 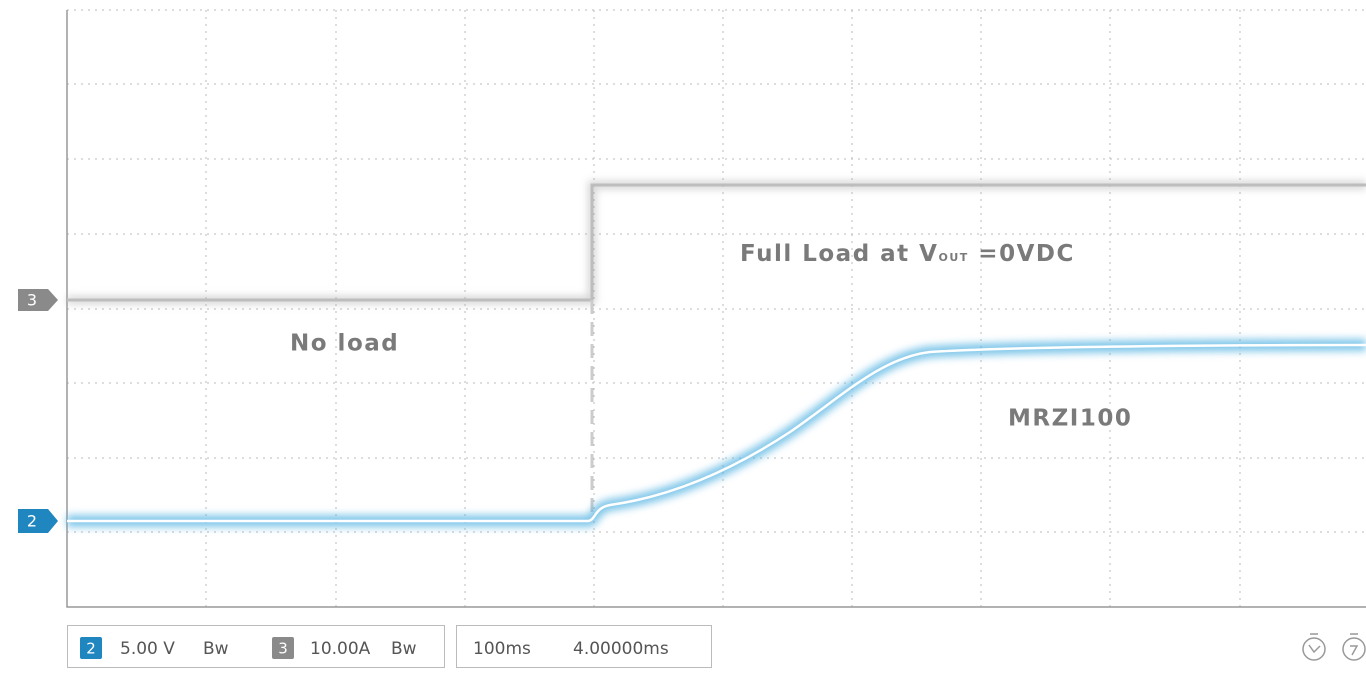 What do you see at coordinates (621, 649) in the screenshot?
I see `time-offset: 4.00000ms` at bounding box center [621, 649].